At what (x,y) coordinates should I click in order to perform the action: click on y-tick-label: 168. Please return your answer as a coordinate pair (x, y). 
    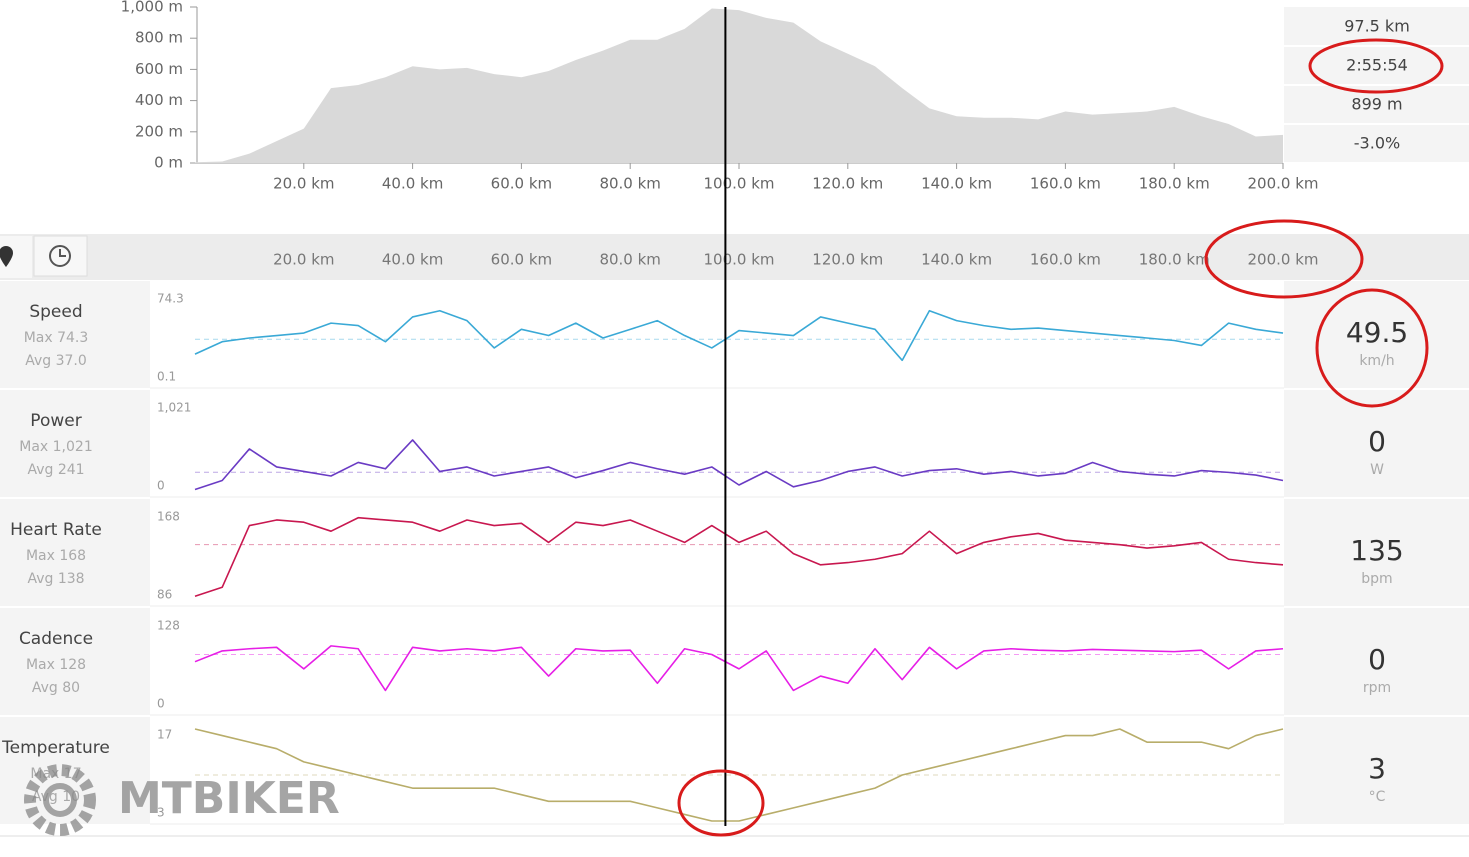
    Looking at the image, I should click on (168, 517).